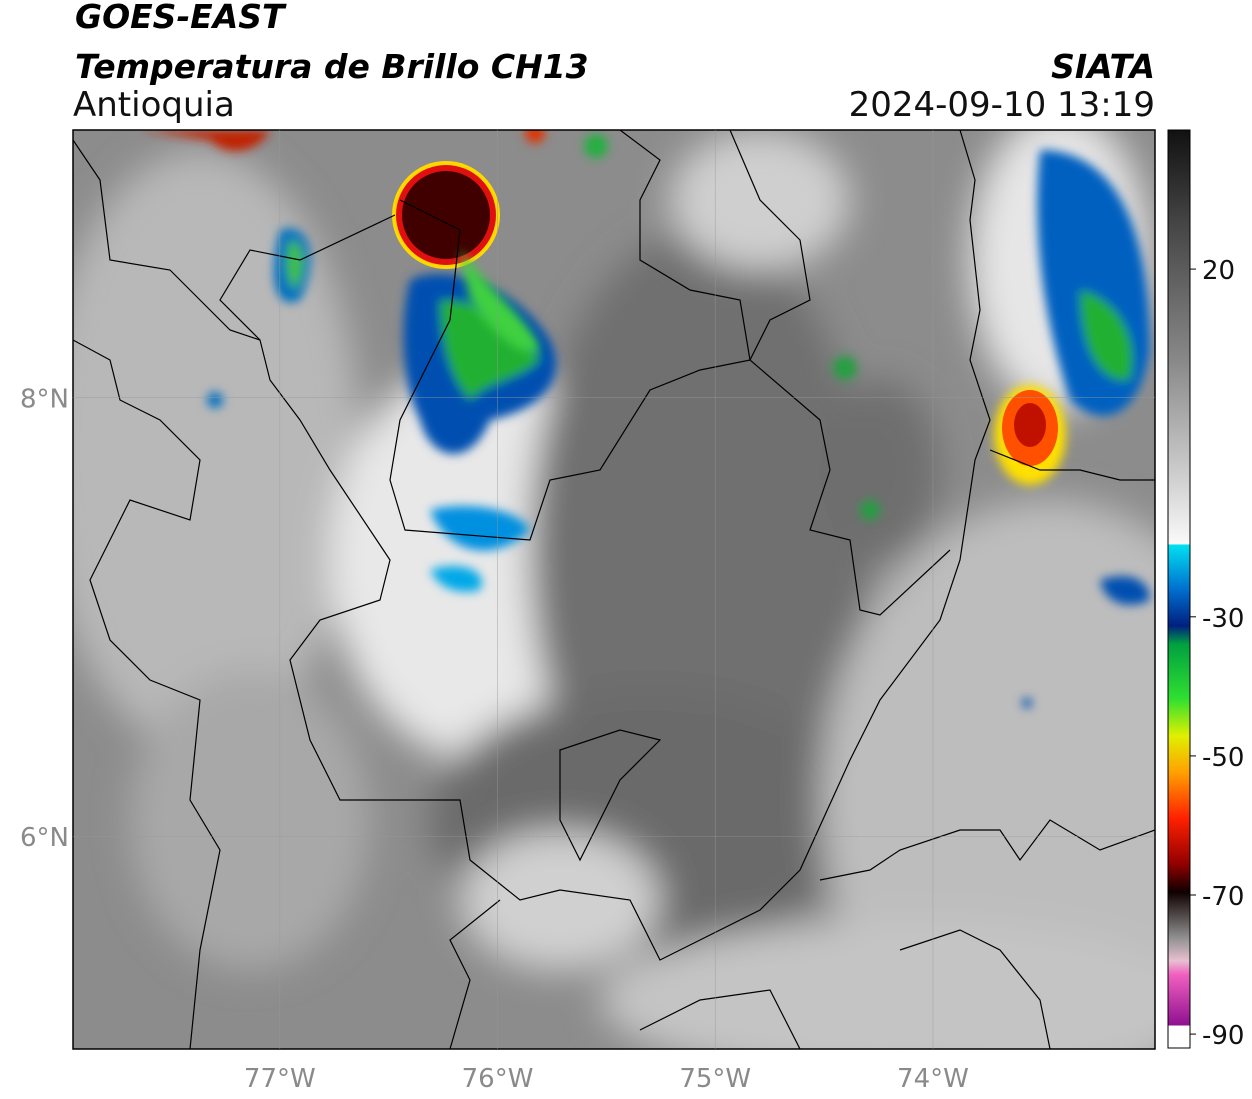 The height and width of the screenshot is (1099, 1252). What do you see at coordinates (498, 1079) in the screenshot?
I see `x-tick-label: 76°W` at bounding box center [498, 1079].